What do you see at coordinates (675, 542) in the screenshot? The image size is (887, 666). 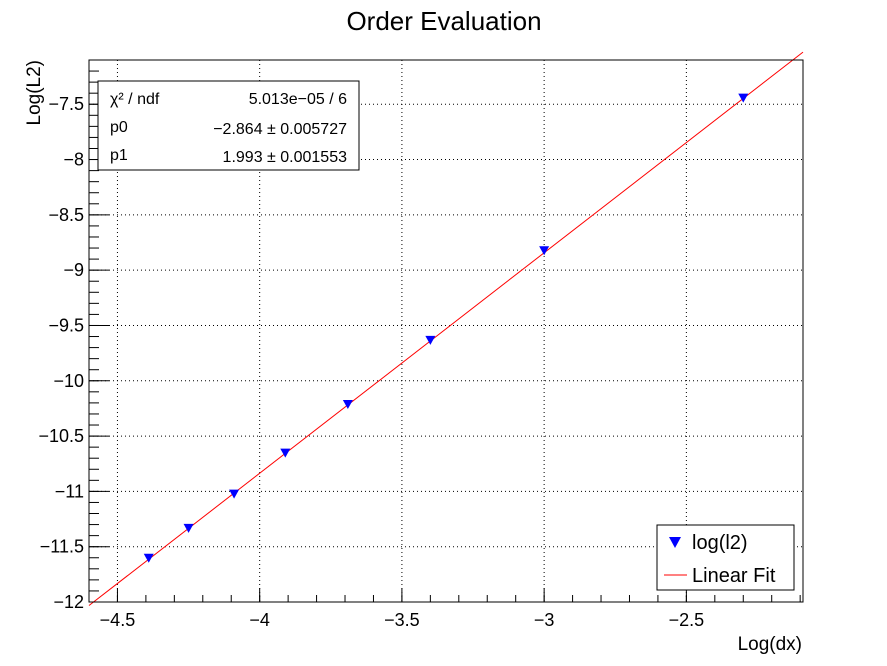 I see `legend-marker-triangle-down-icon` at bounding box center [675, 542].